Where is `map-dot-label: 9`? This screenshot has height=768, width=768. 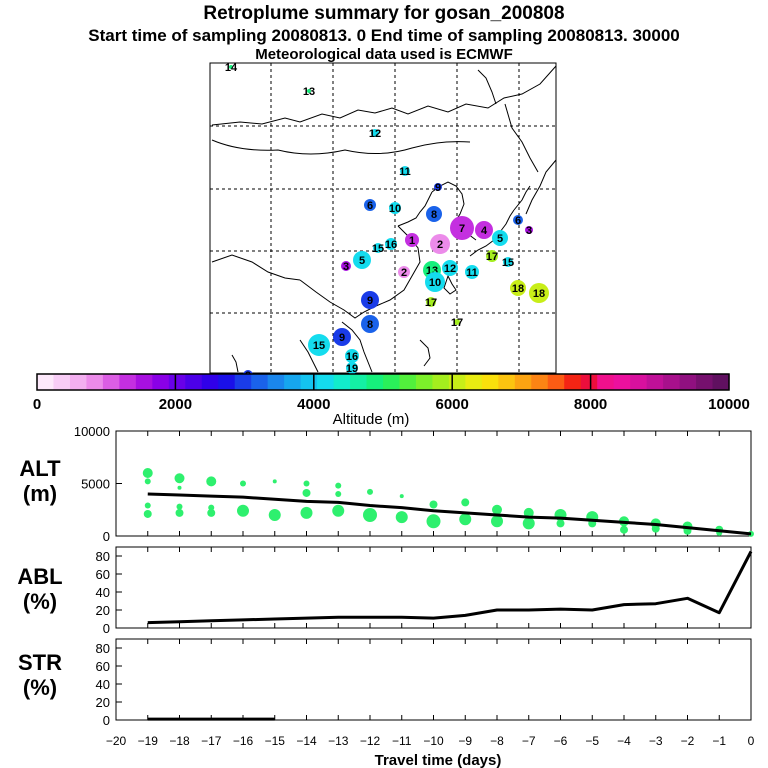
map-dot-label: 9 is located at coordinates (438, 188).